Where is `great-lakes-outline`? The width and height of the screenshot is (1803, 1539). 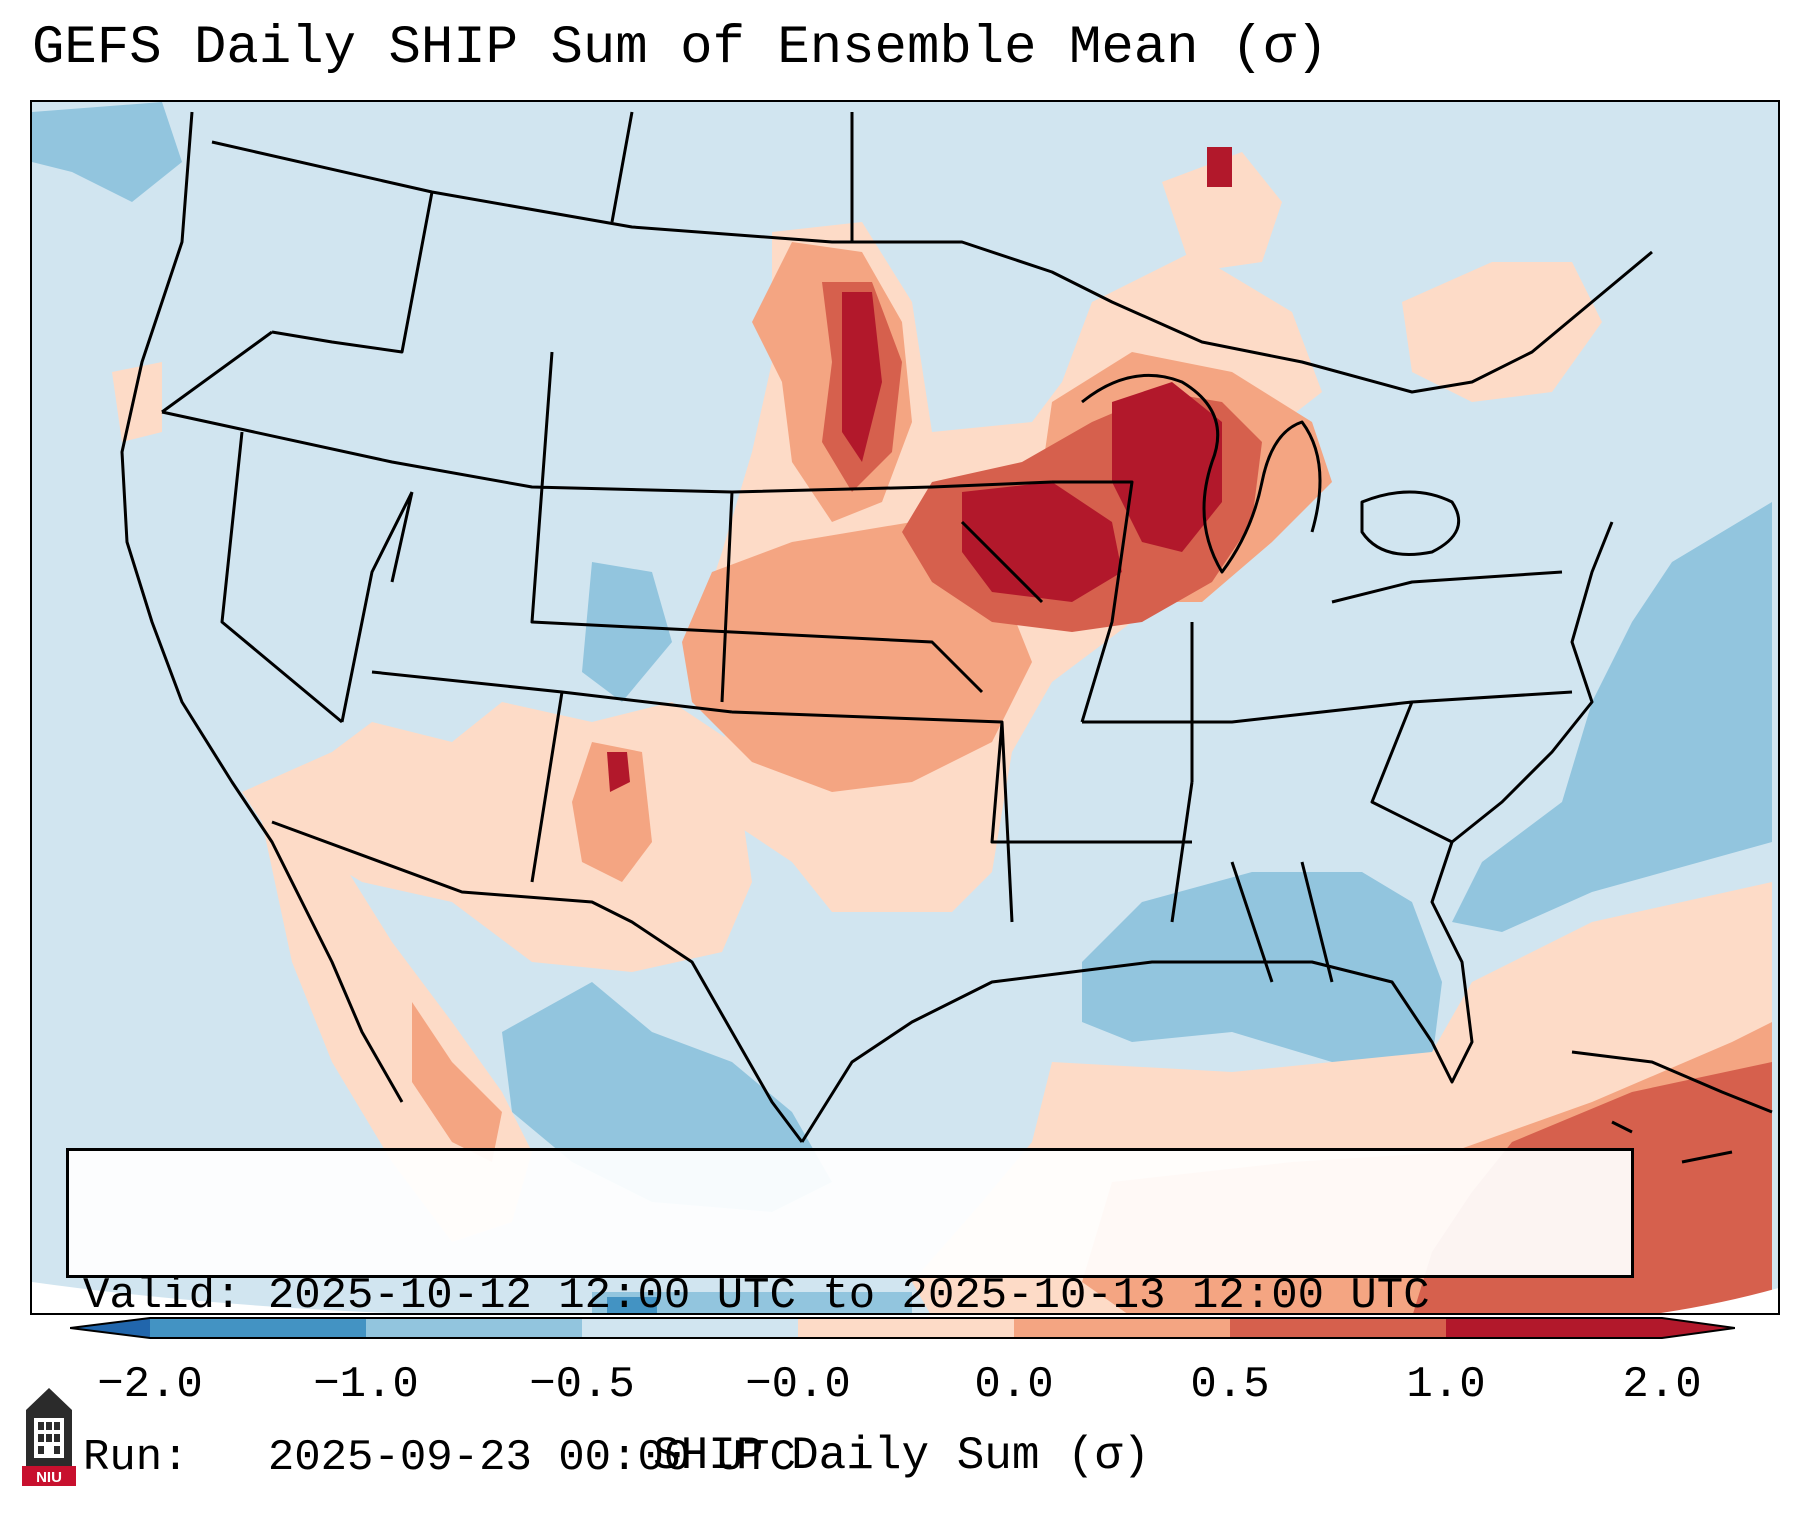
great-lakes-outline is located at coordinates (1271, 473).